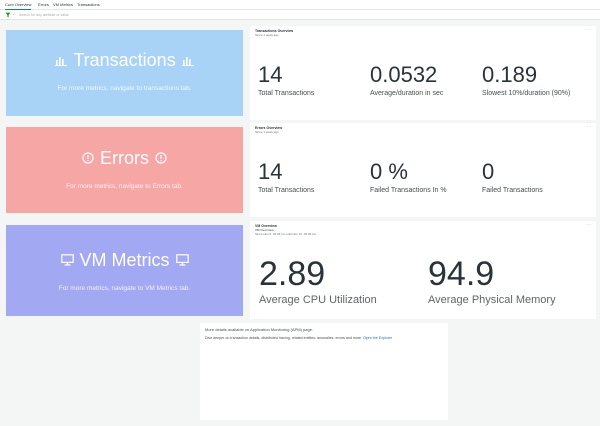 This screenshot has height=426, width=600. Describe the element at coordinates (404, 74) in the screenshot. I see `metric-value: 0.0532` at that location.